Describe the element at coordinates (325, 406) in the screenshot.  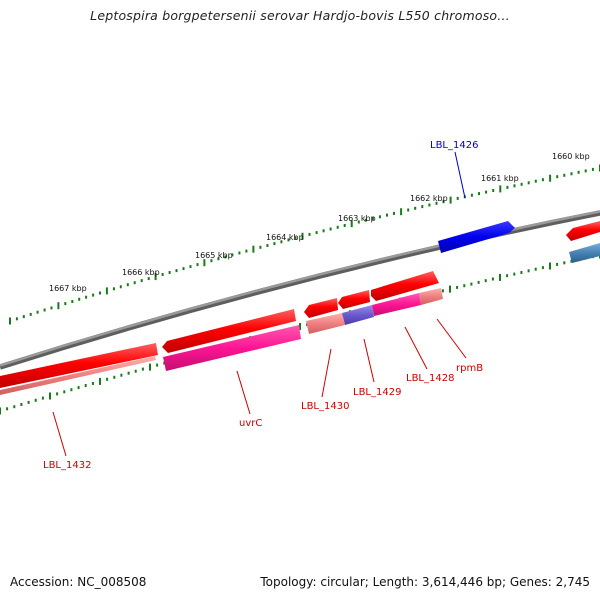
I see `label-lbl-1430: LBL_1430` at that location.